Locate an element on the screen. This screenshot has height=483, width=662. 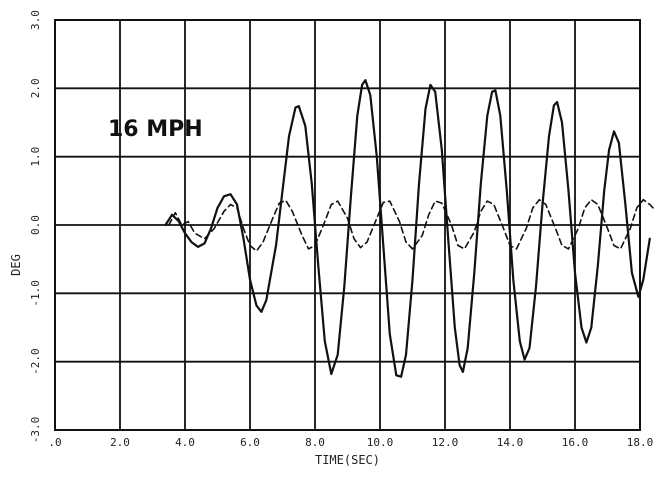
x-tick-label: 12.0 is located at coordinates (445, 442).